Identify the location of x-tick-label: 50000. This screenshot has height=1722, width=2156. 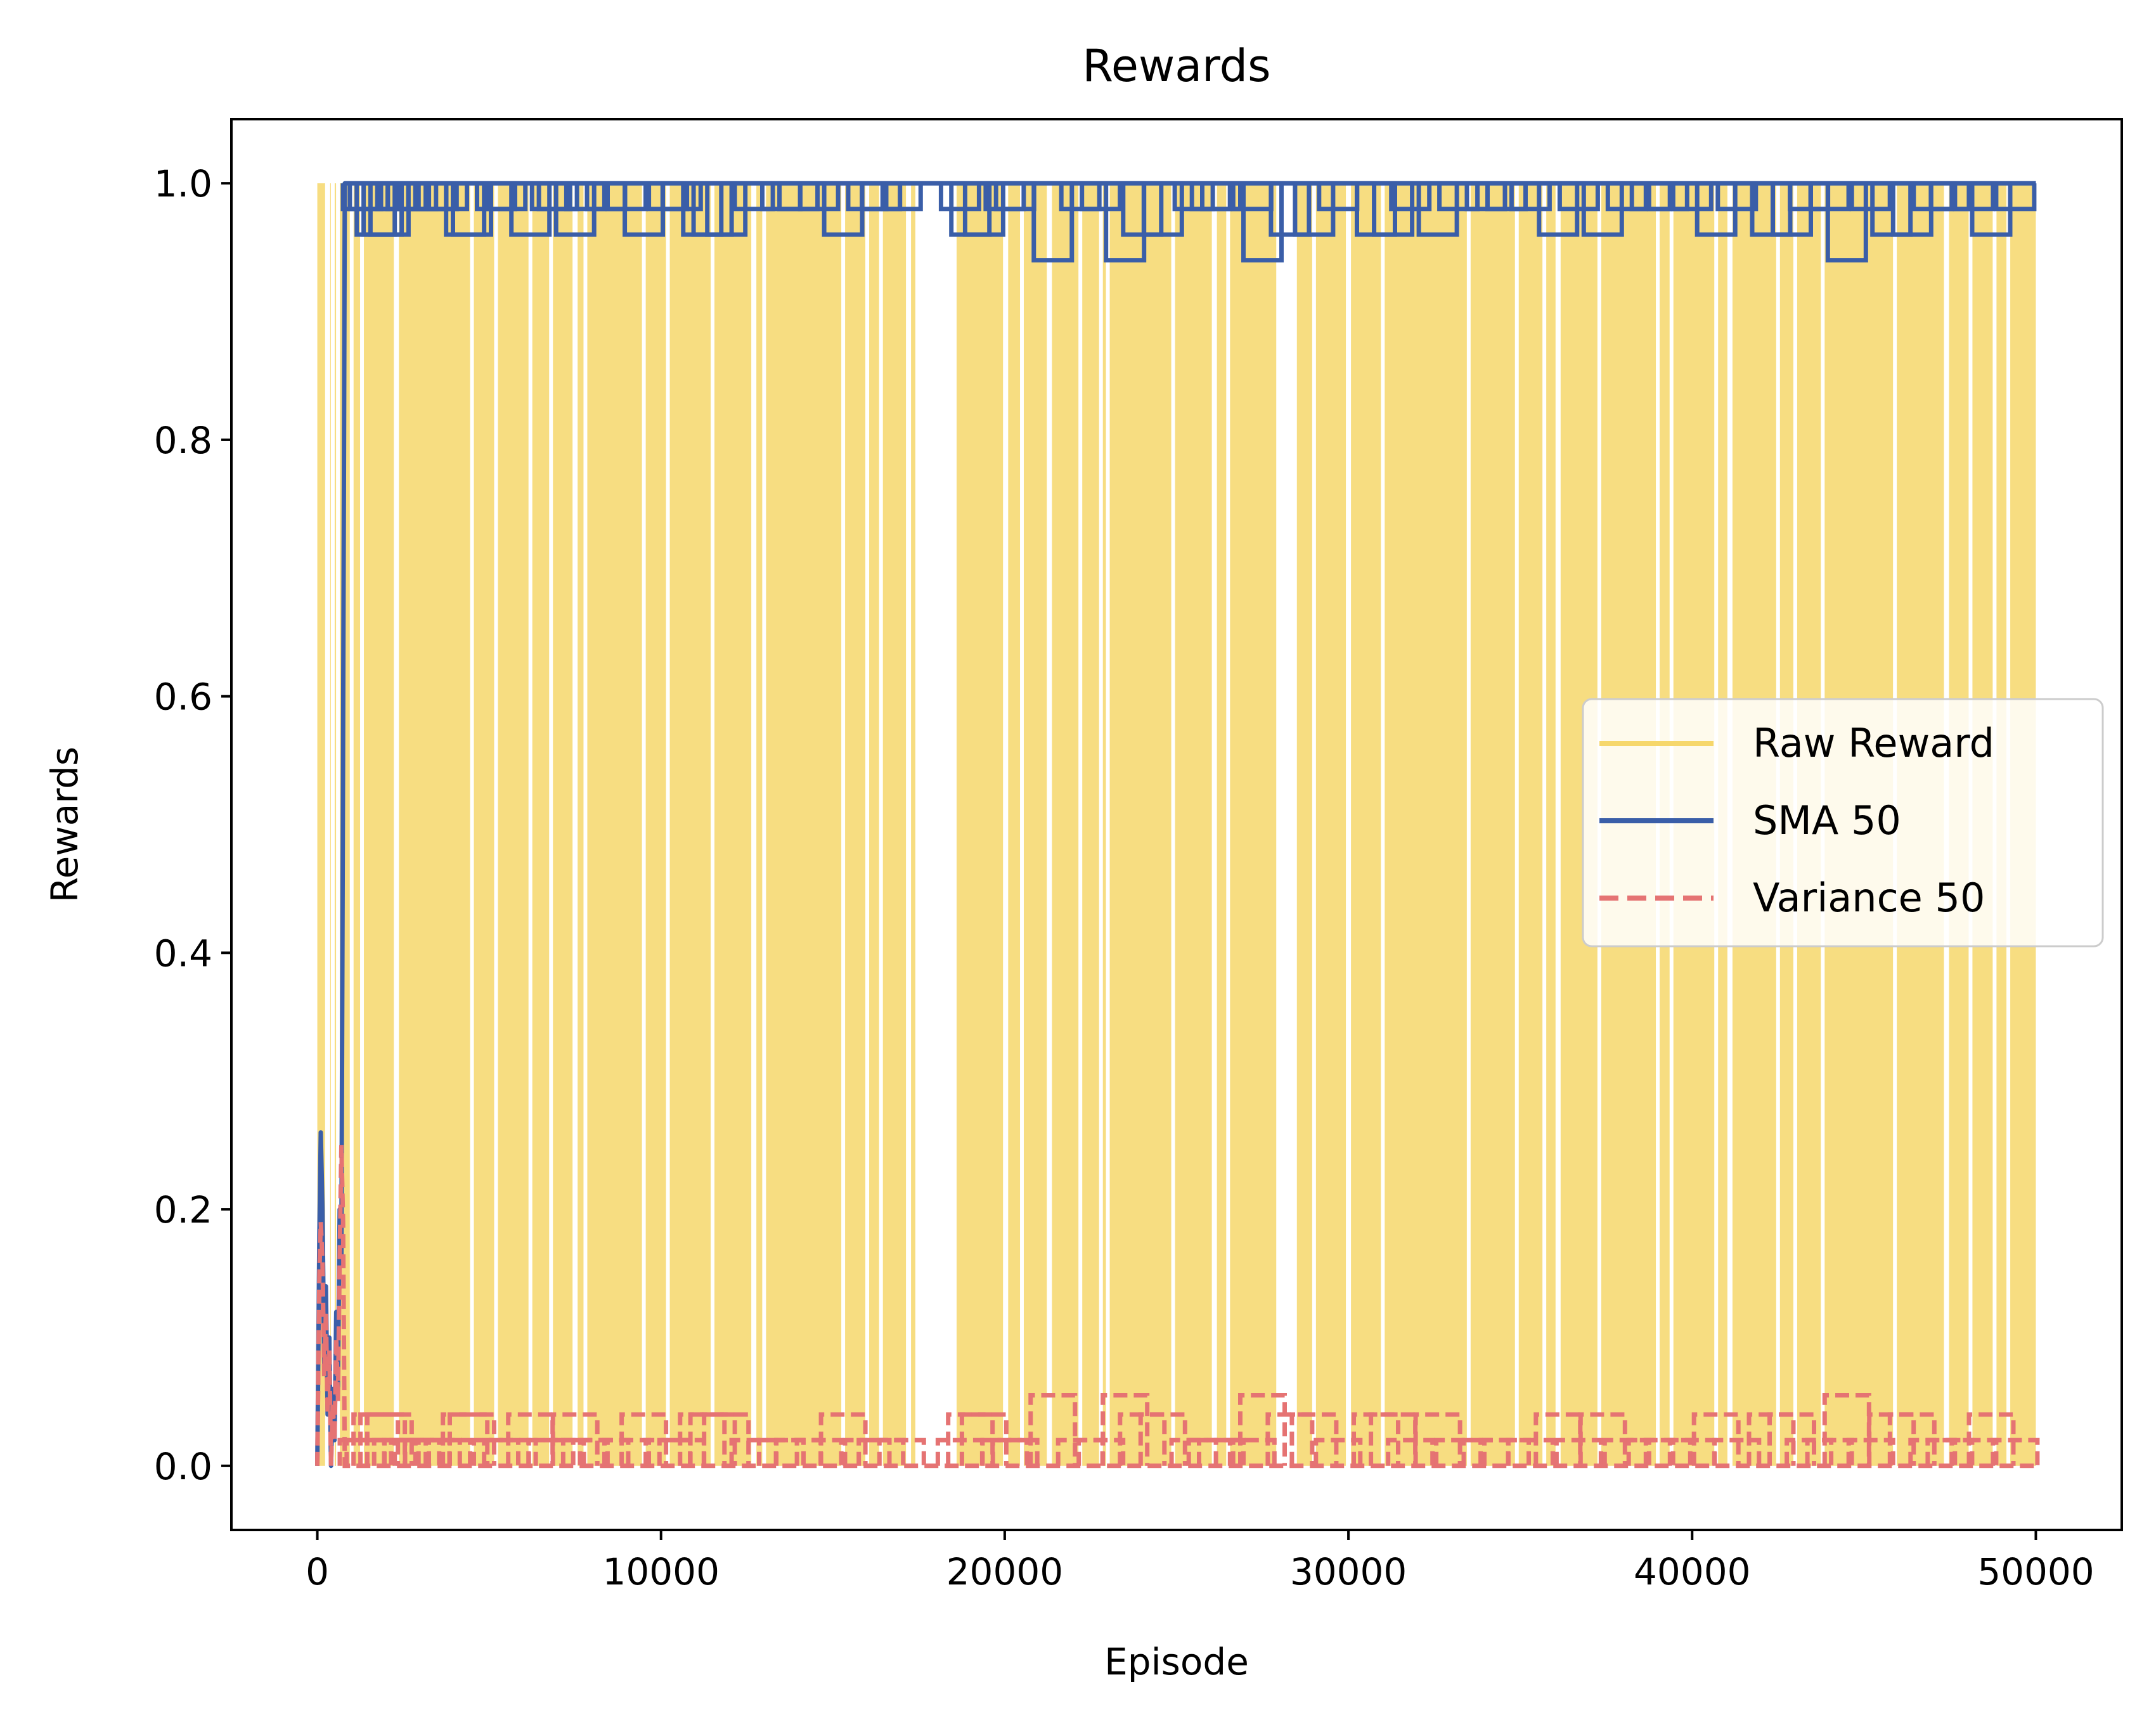
(2036, 1572).